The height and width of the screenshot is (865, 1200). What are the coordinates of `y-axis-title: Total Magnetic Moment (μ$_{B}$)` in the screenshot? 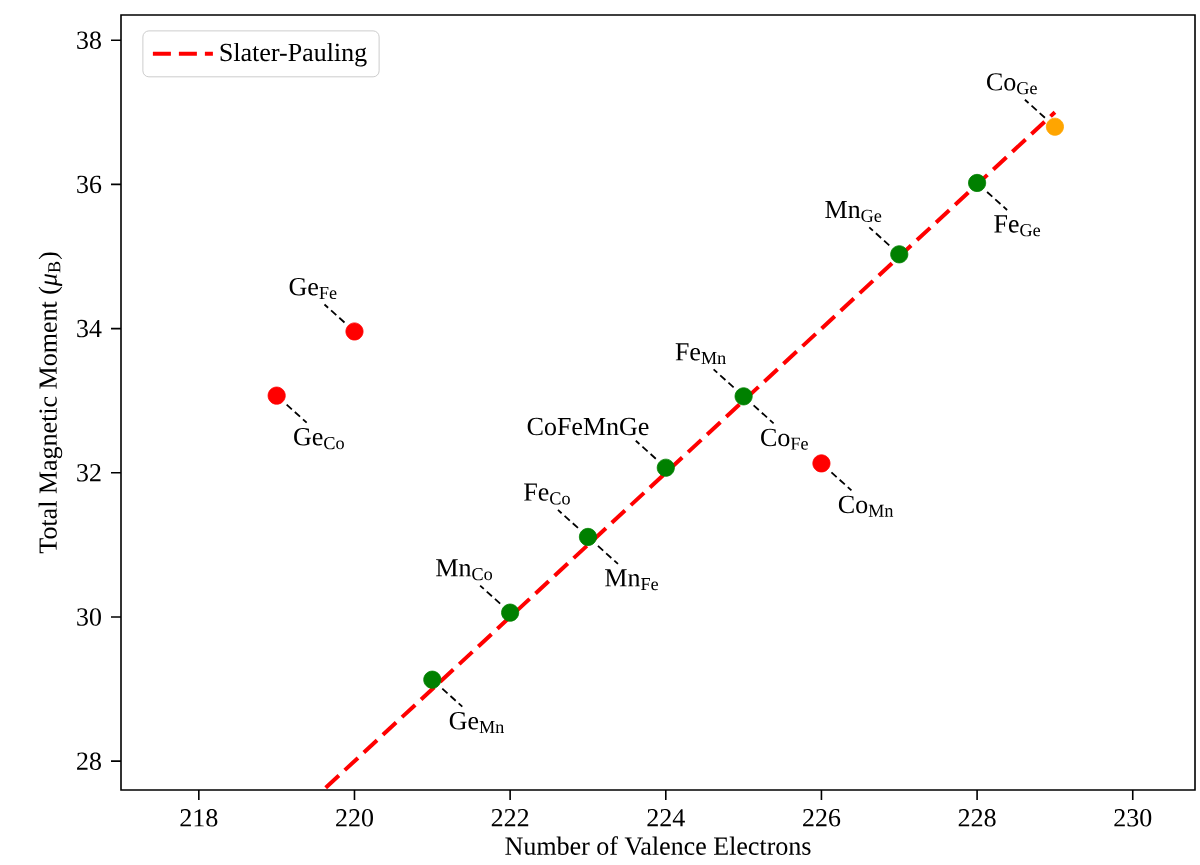 It's located at (50, 403).